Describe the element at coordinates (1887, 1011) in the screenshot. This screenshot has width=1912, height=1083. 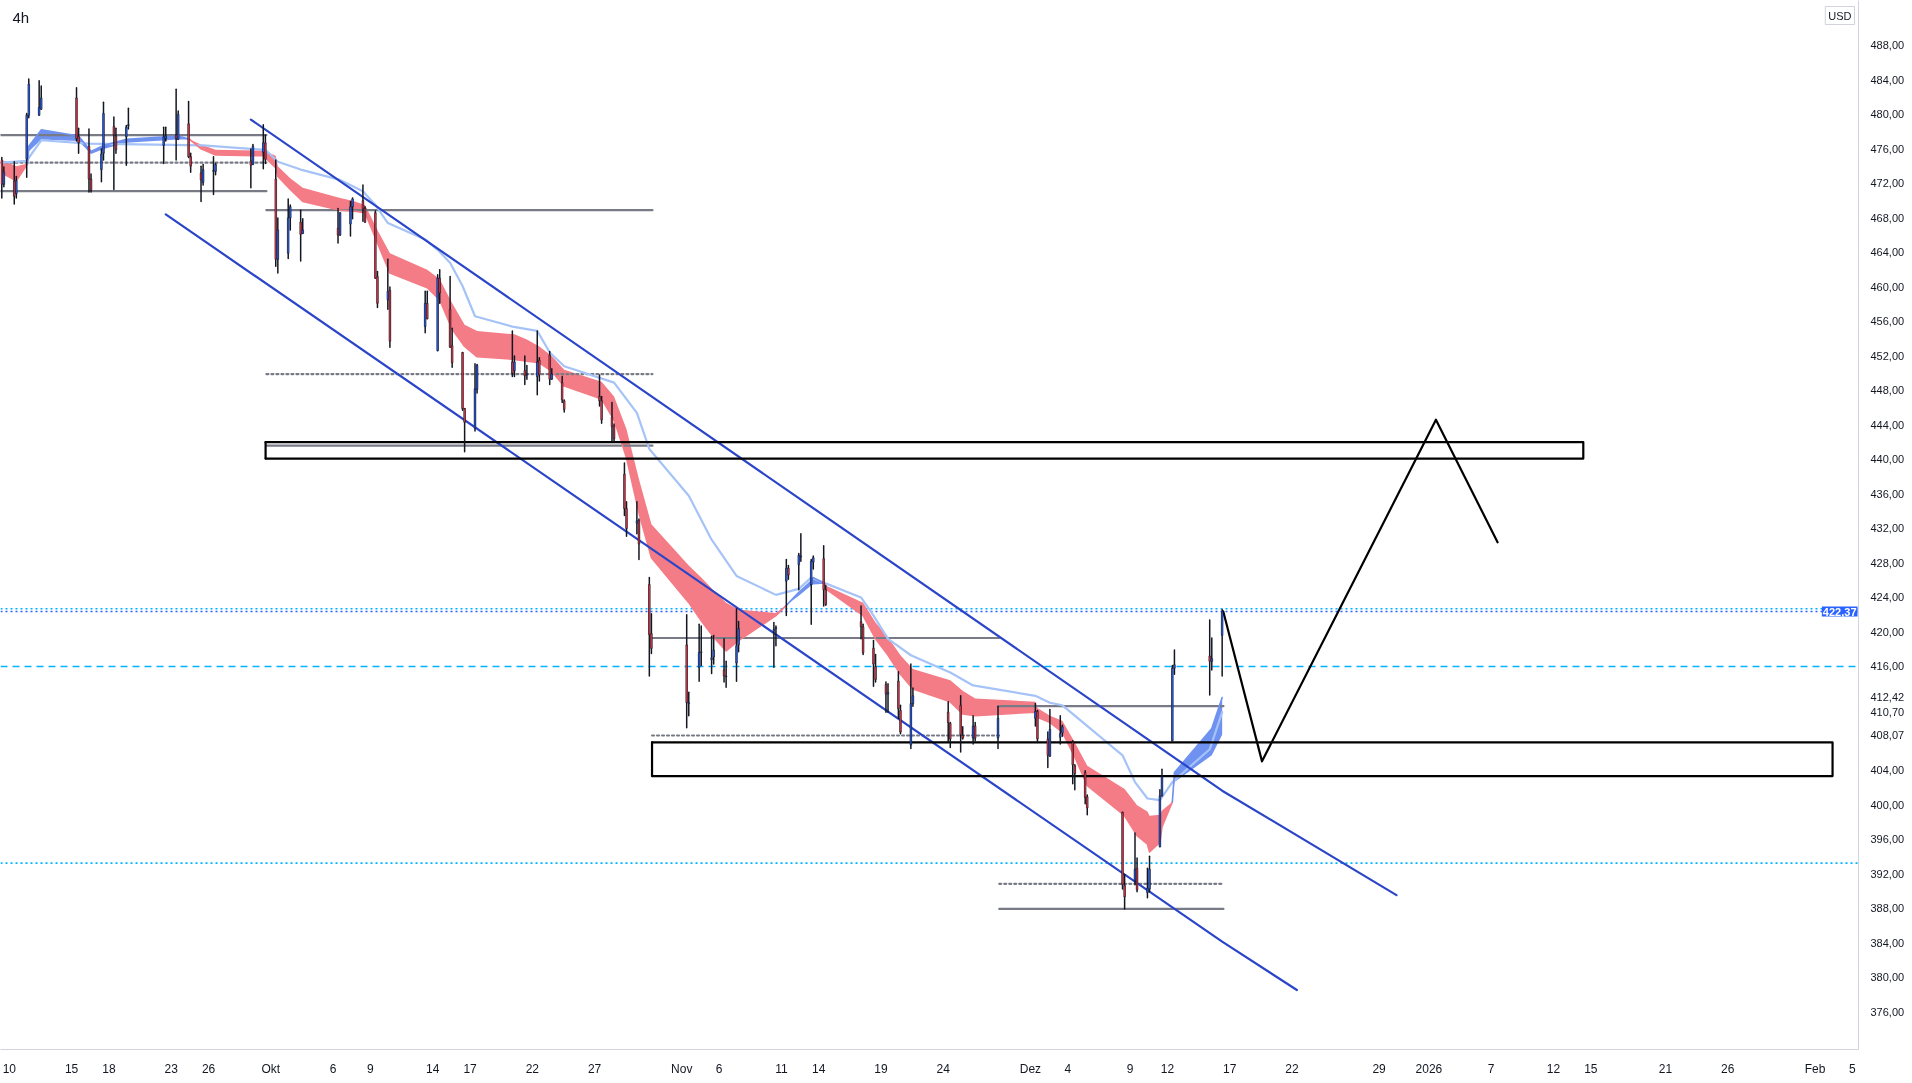
I see `y-tick-label: 376,00` at that location.